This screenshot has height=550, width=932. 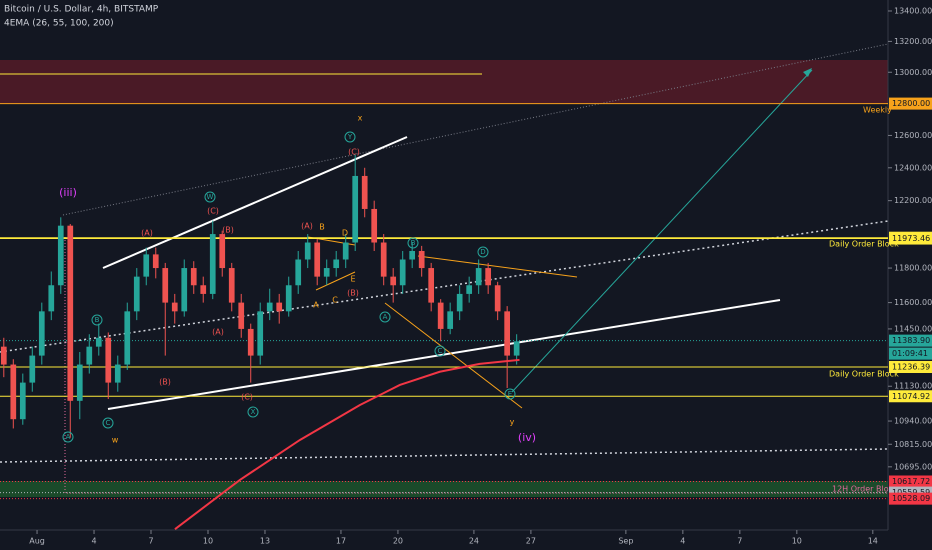 I want to click on y-tick-label: 11800.00, so click(x=913, y=268).